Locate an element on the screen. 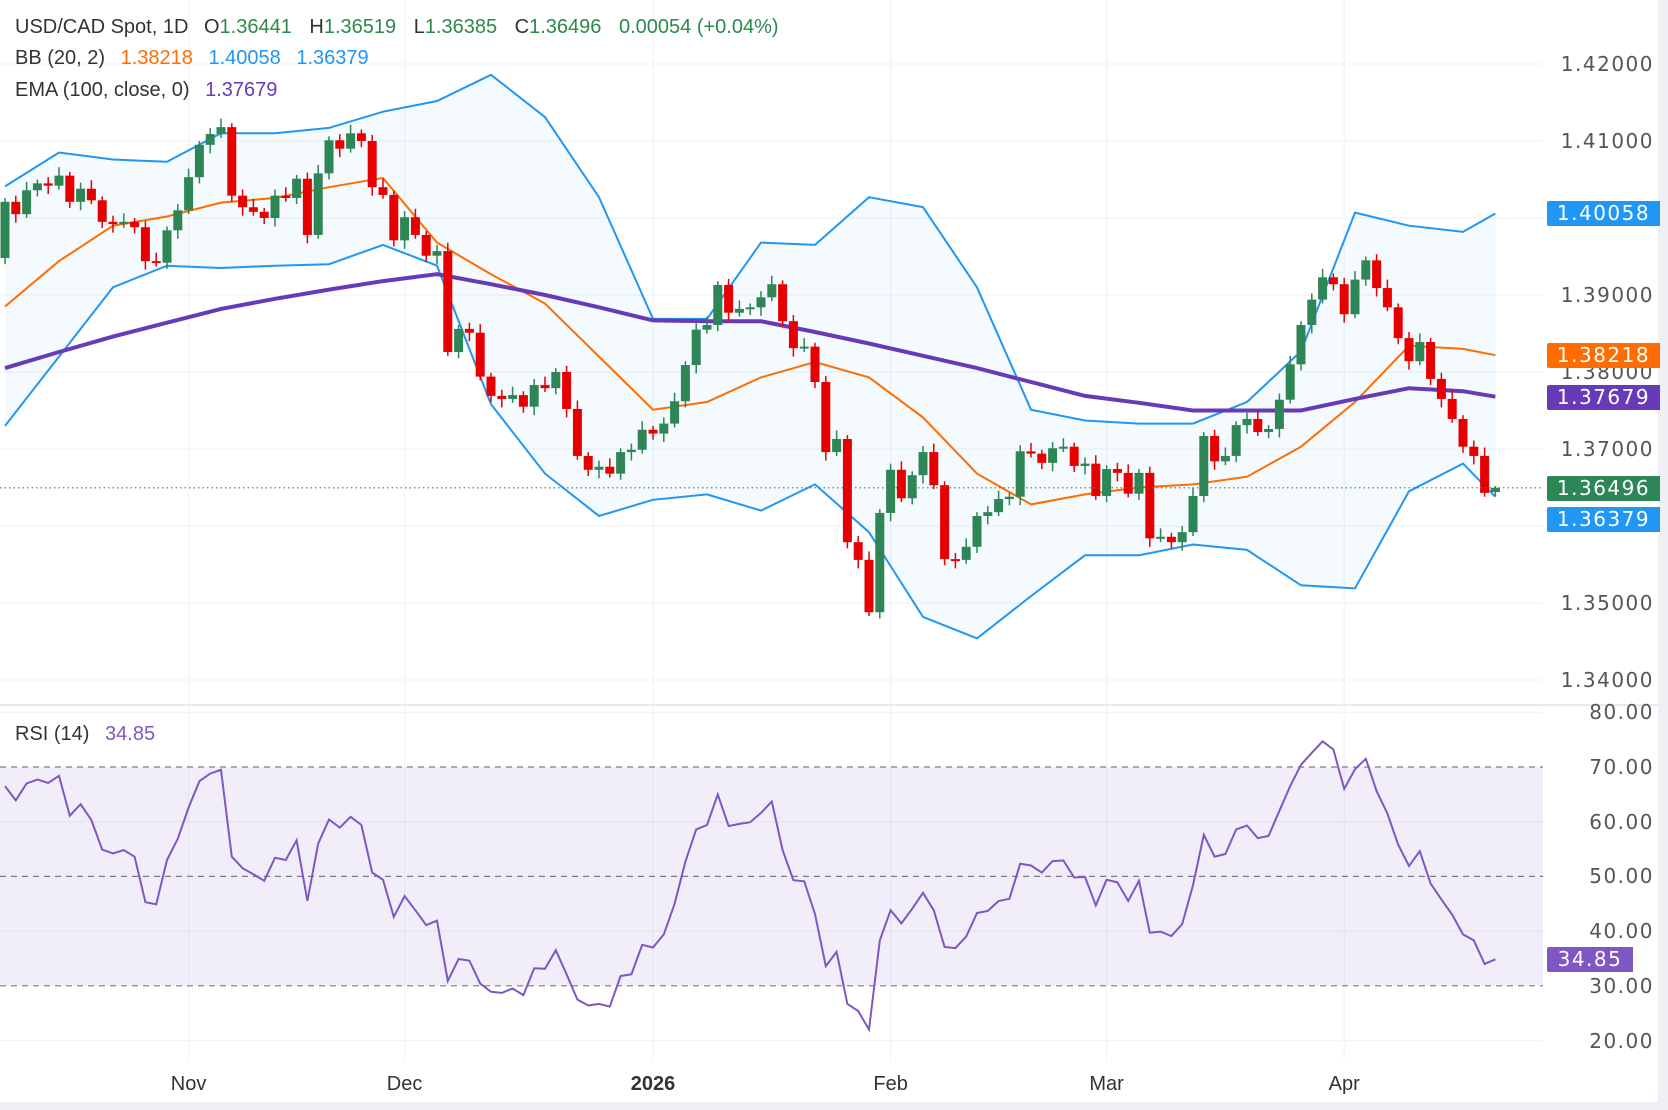 This screenshot has height=1110, width=1668. rsi-legend: RSI (14) 34.85 is located at coordinates (90, 734).